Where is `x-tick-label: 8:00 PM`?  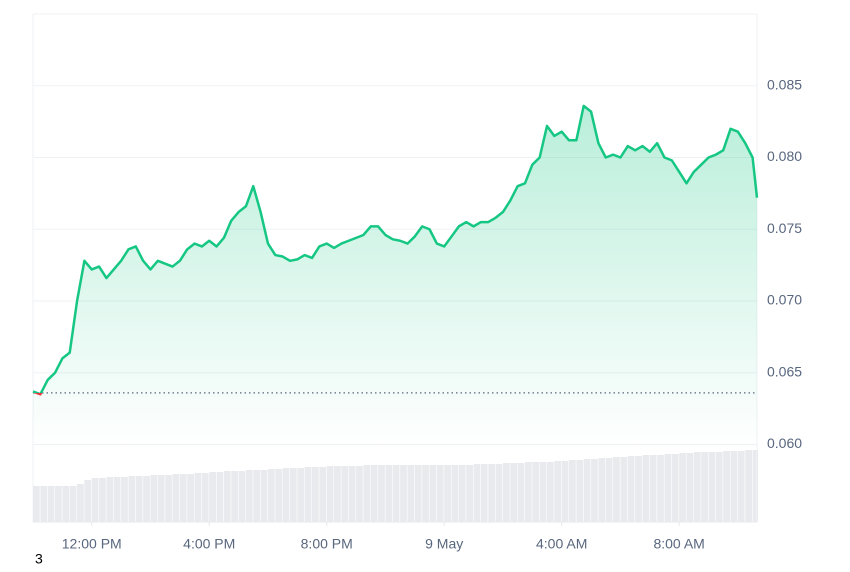
x-tick-label: 8:00 PM is located at coordinates (327, 544).